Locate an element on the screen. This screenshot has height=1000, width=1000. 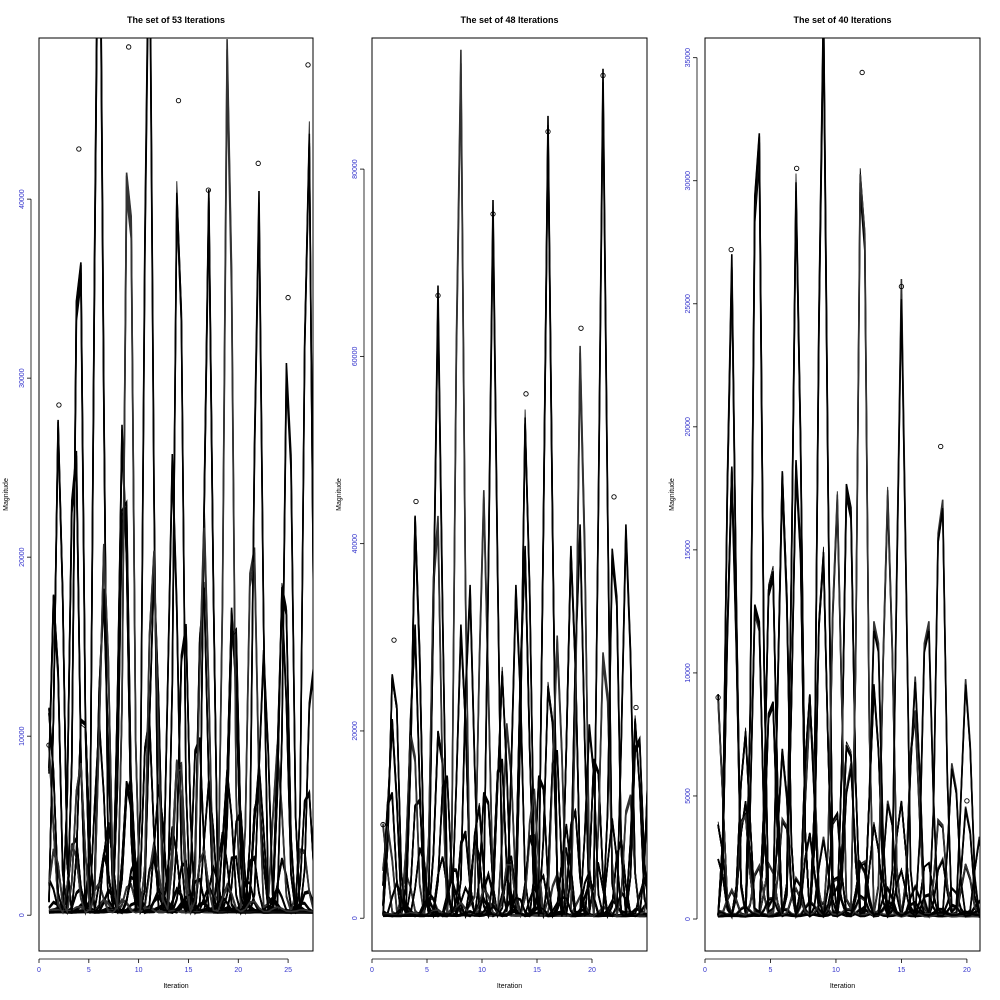
y-tick-label: 25000 is located at coordinates (688, 304).